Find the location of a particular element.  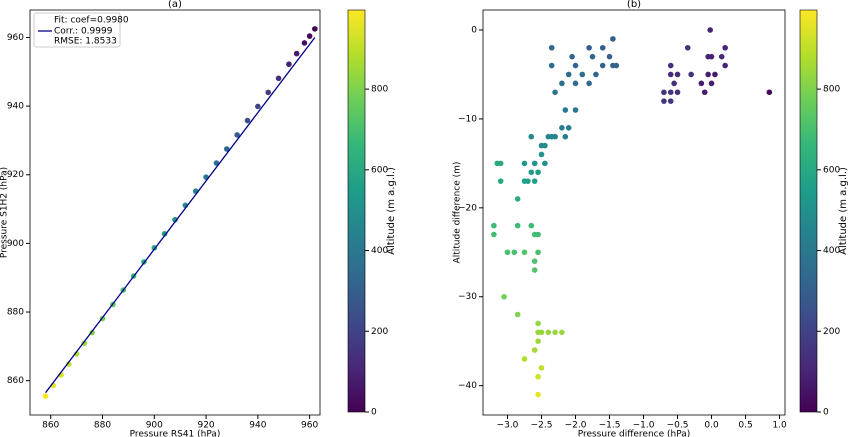

y-tick-label: −20 is located at coordinates (467, 208).